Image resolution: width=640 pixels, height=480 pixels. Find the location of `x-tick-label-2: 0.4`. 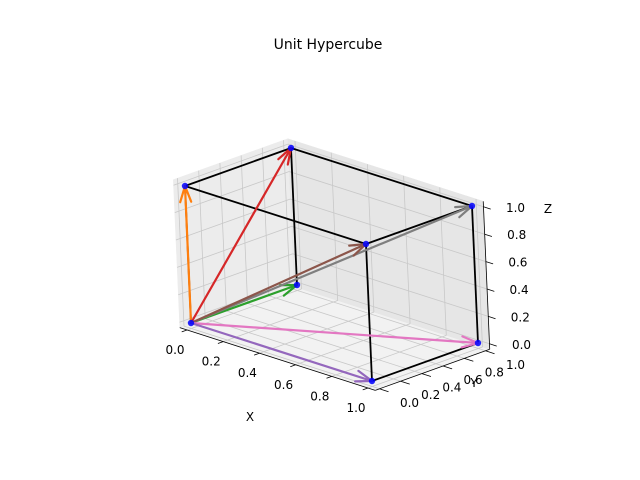

x-tick-label-2: 0.4 is located at coordinates (247, 373).